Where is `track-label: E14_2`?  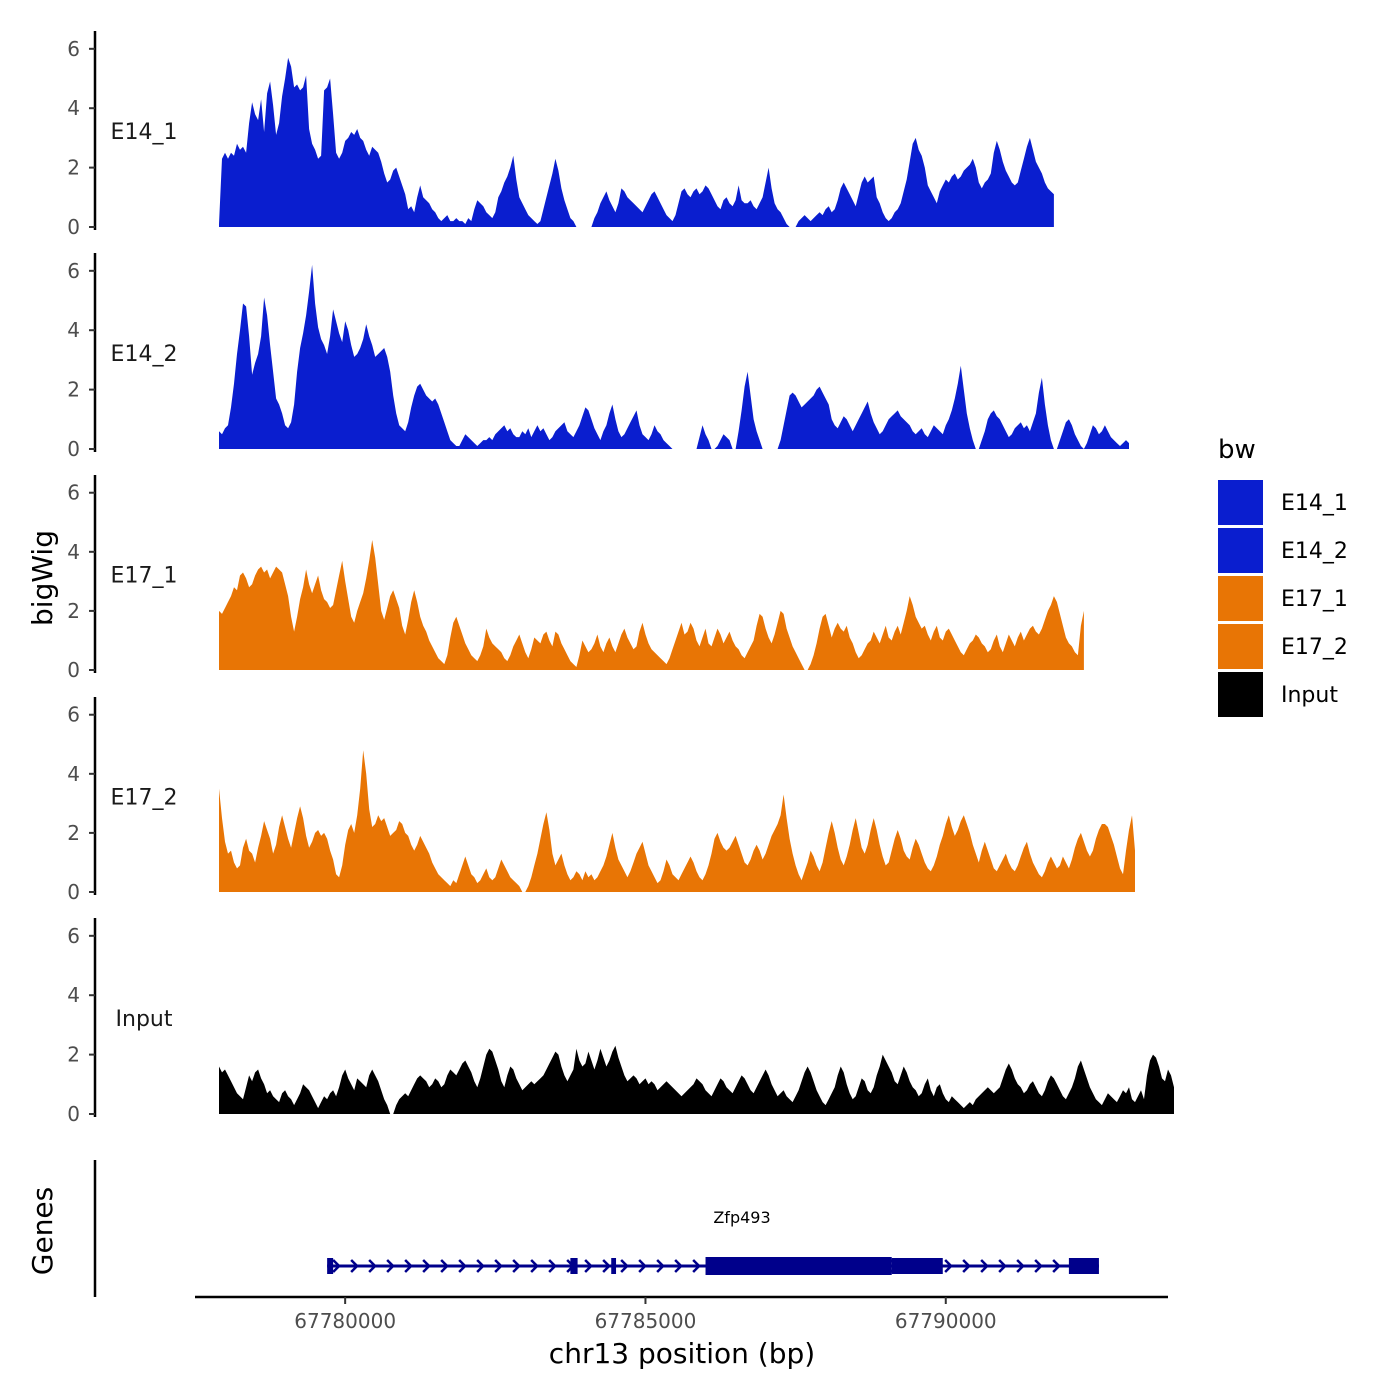 track-label: E14_2 is located at coordinates (144, 354).